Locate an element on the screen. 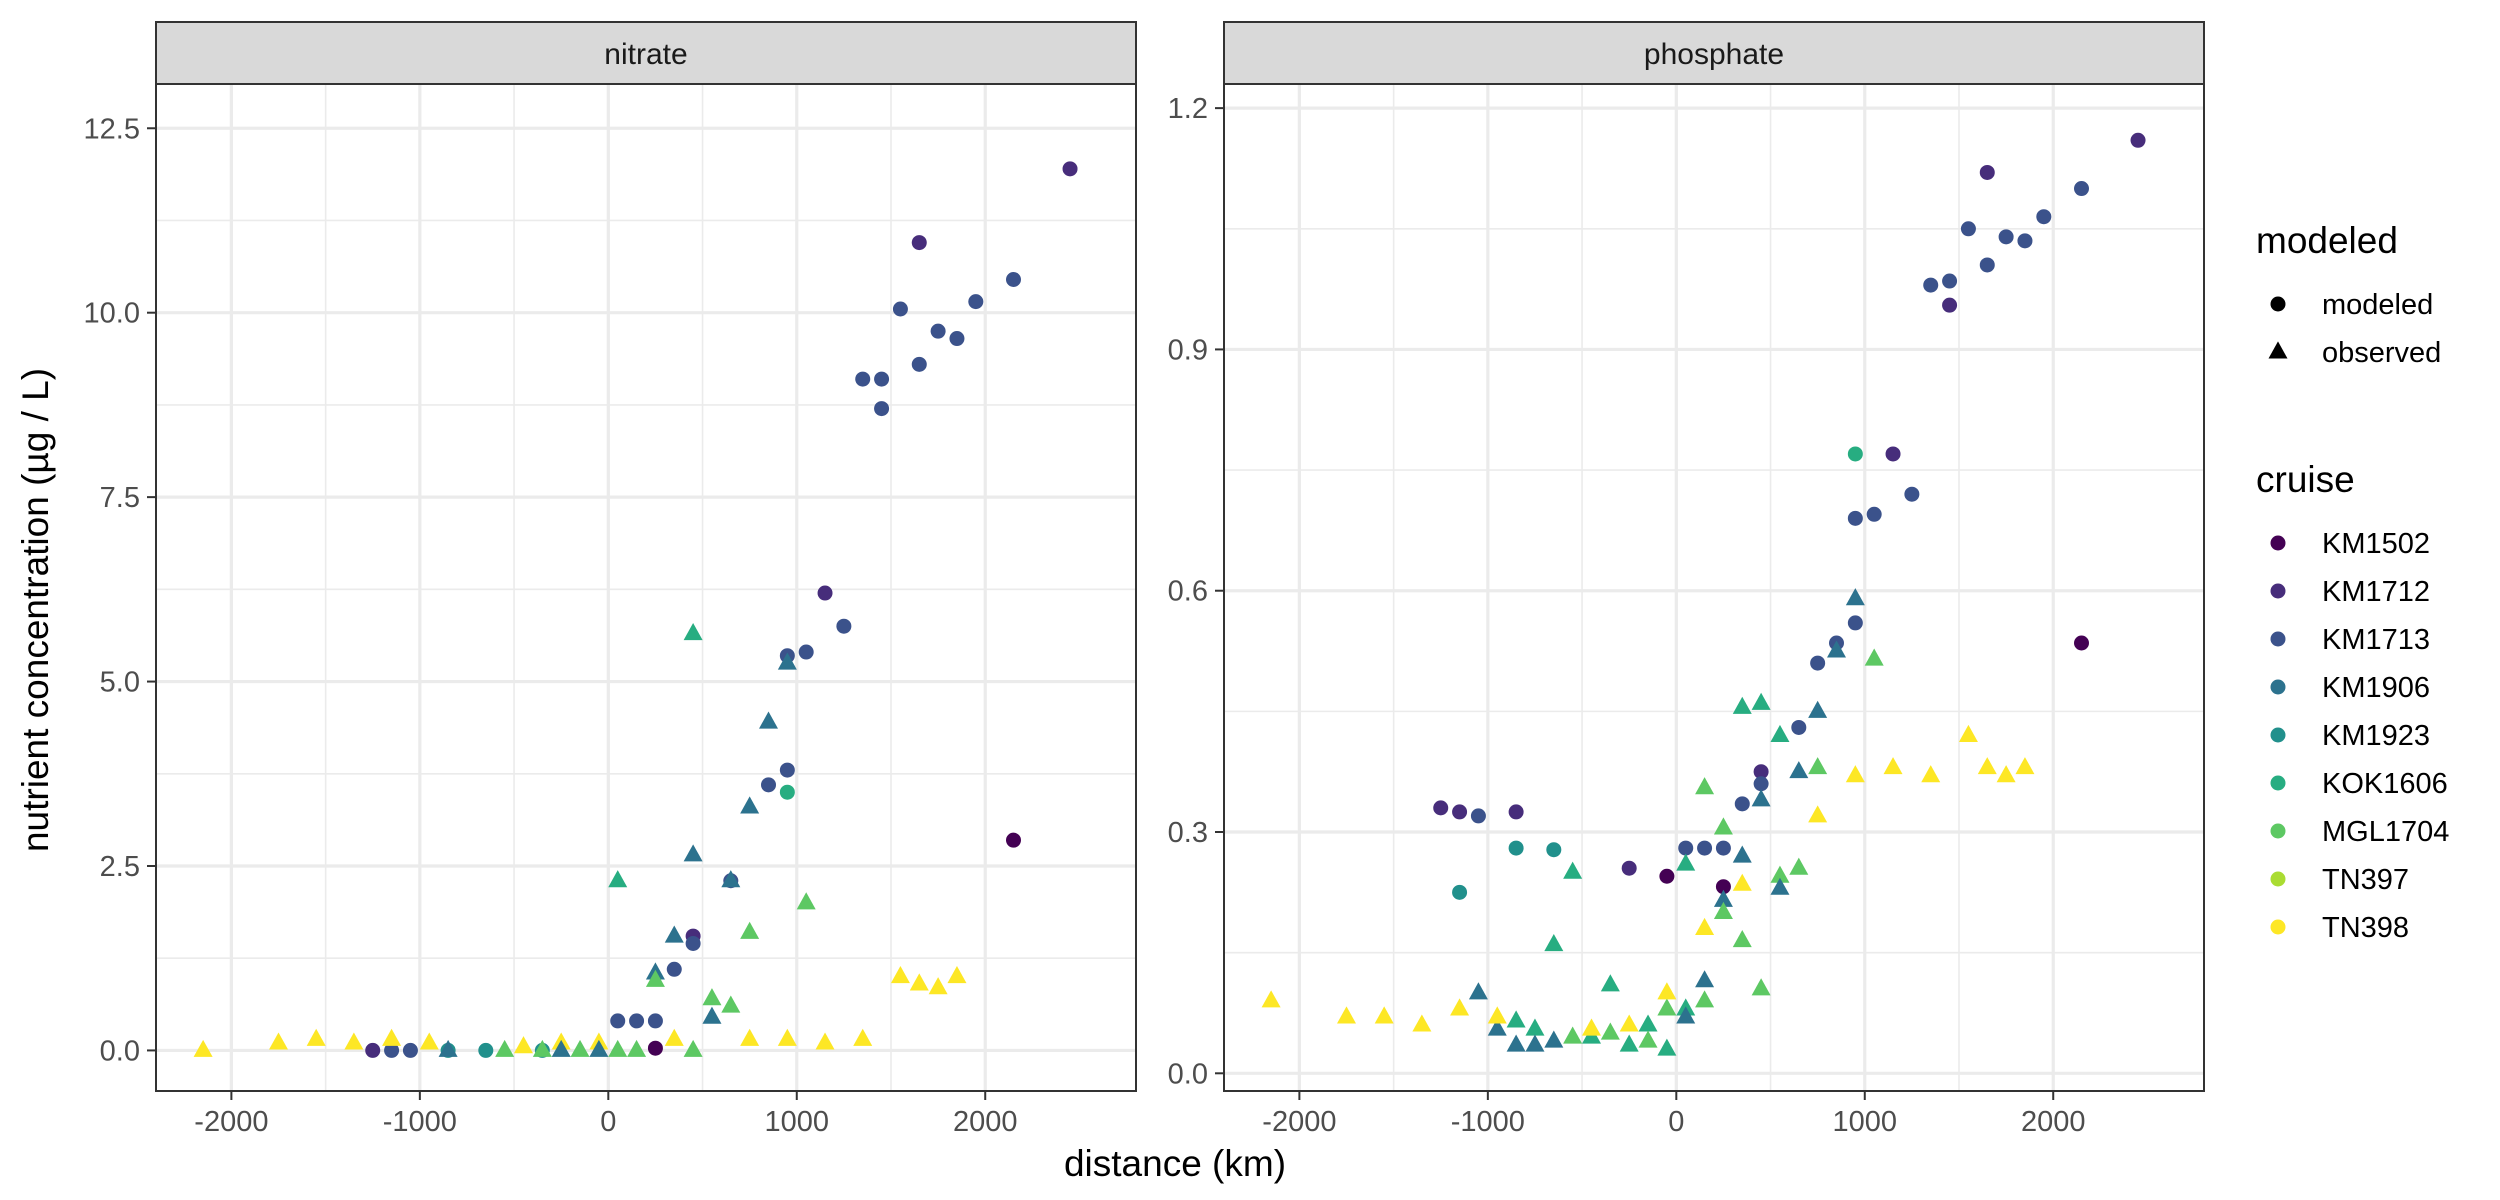 The width and height of the screenshot is (2500, 1200). x-tick-label: -1000 is located at coordinates (1488, 1122).